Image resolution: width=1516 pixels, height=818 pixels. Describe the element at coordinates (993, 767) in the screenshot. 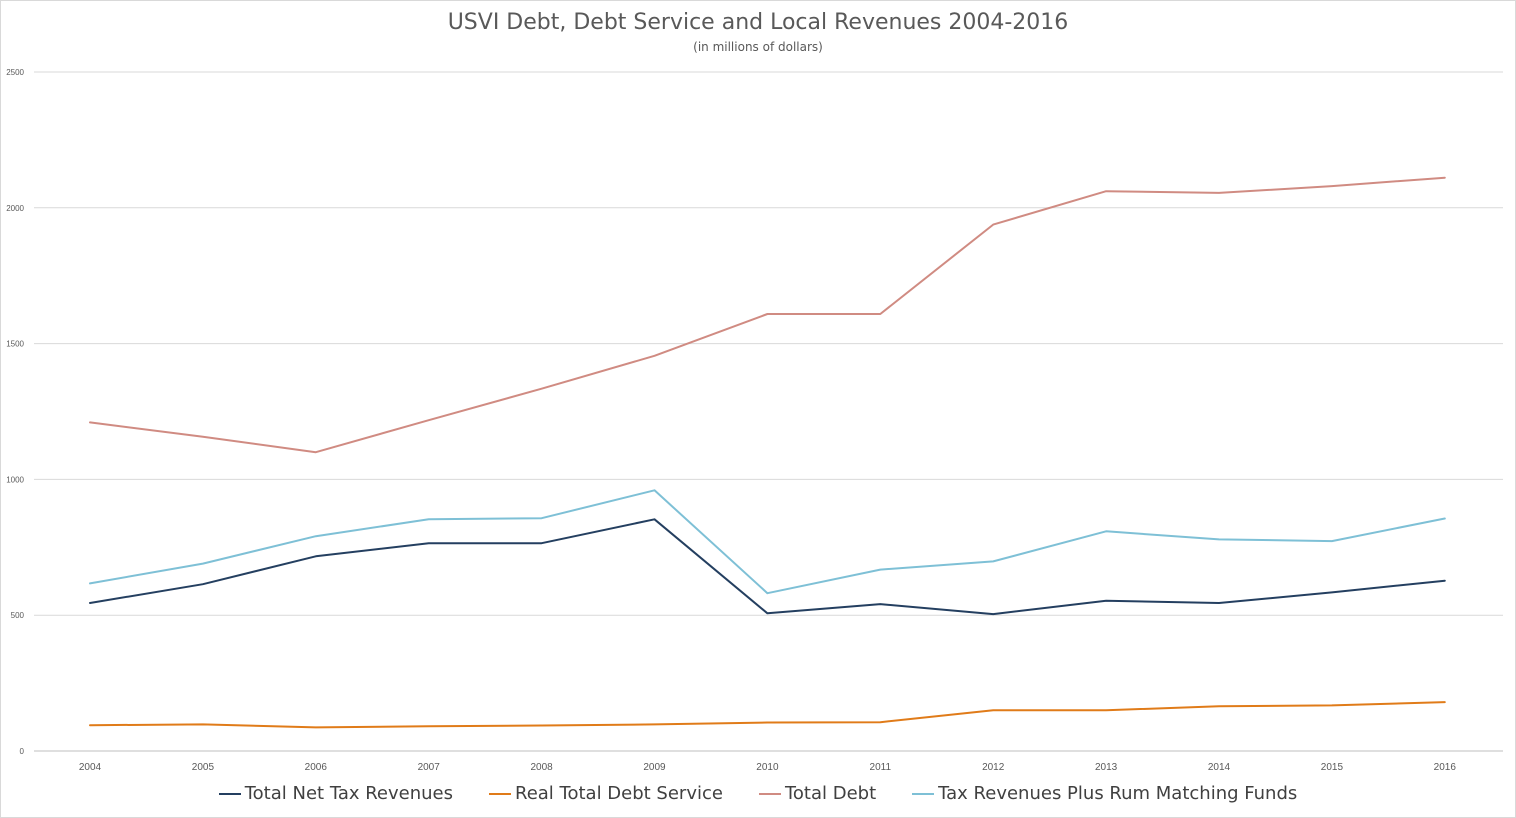

I see `x-tick-label: 2012` at that location.